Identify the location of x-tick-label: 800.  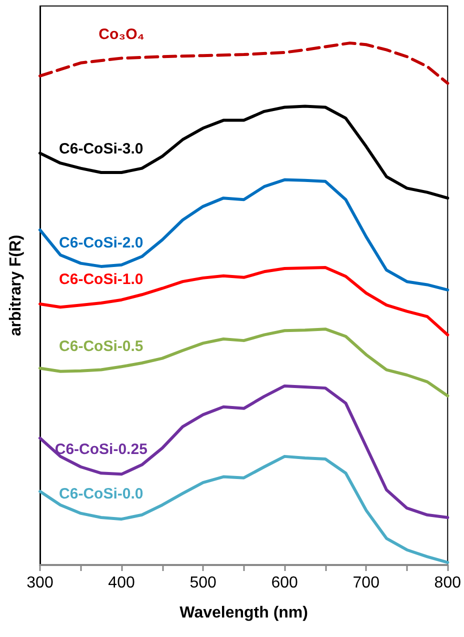
(448, 583).